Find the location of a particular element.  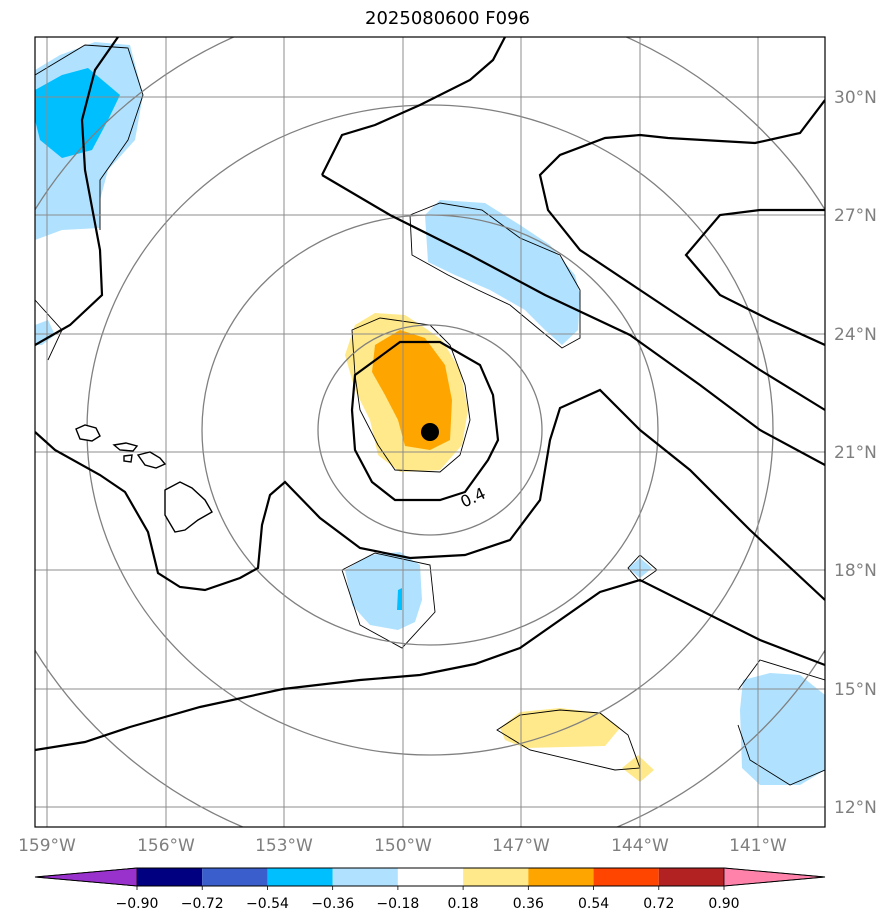

thick-contour-north is located at coordinates (413, 106).